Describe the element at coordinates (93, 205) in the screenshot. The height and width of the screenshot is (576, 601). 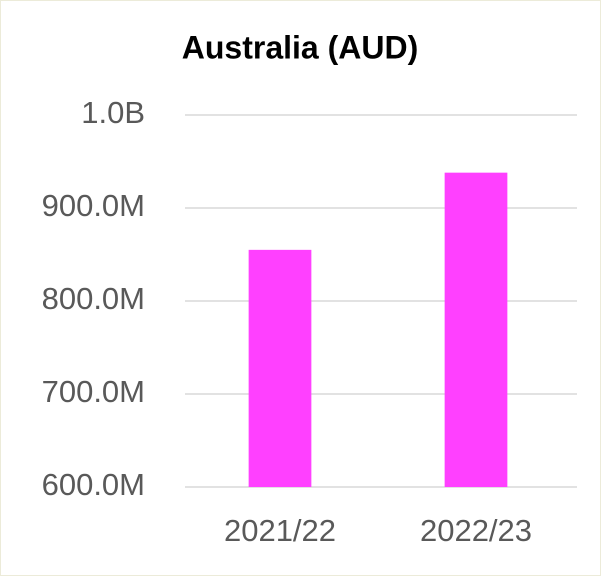
I see `y-tick-label: 900.0M` at that location.